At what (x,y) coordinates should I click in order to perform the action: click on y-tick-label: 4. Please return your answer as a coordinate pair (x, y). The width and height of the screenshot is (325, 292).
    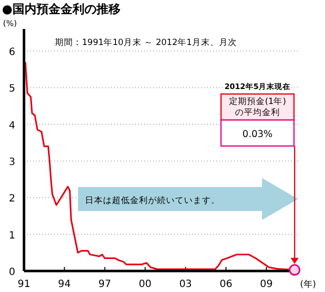
    Looking at the image, I should click on (12, 126).